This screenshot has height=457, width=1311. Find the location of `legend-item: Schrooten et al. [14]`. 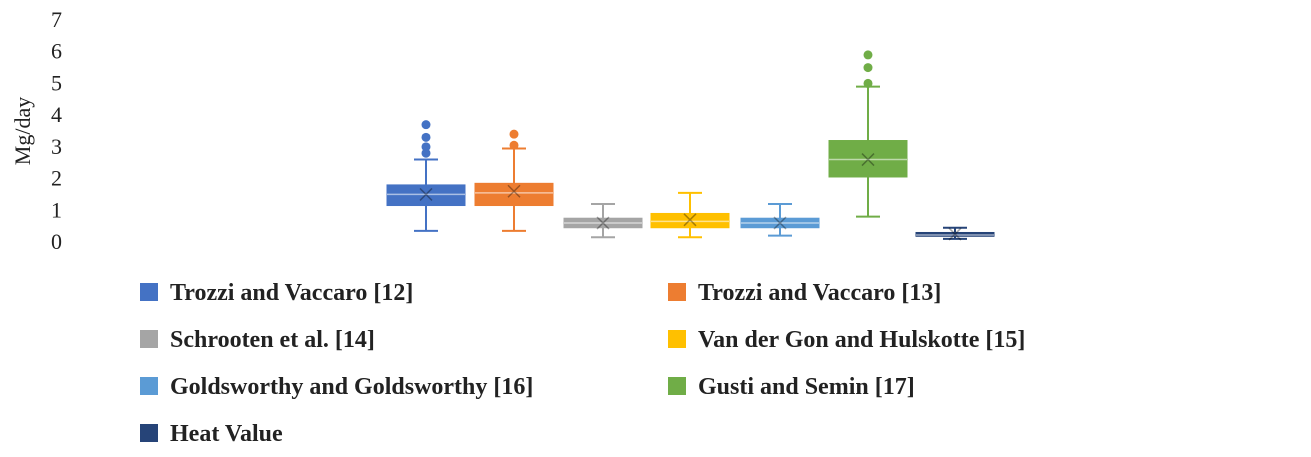

legend-item: Schrooten et al. [14] is located at coordinates (257, 340).